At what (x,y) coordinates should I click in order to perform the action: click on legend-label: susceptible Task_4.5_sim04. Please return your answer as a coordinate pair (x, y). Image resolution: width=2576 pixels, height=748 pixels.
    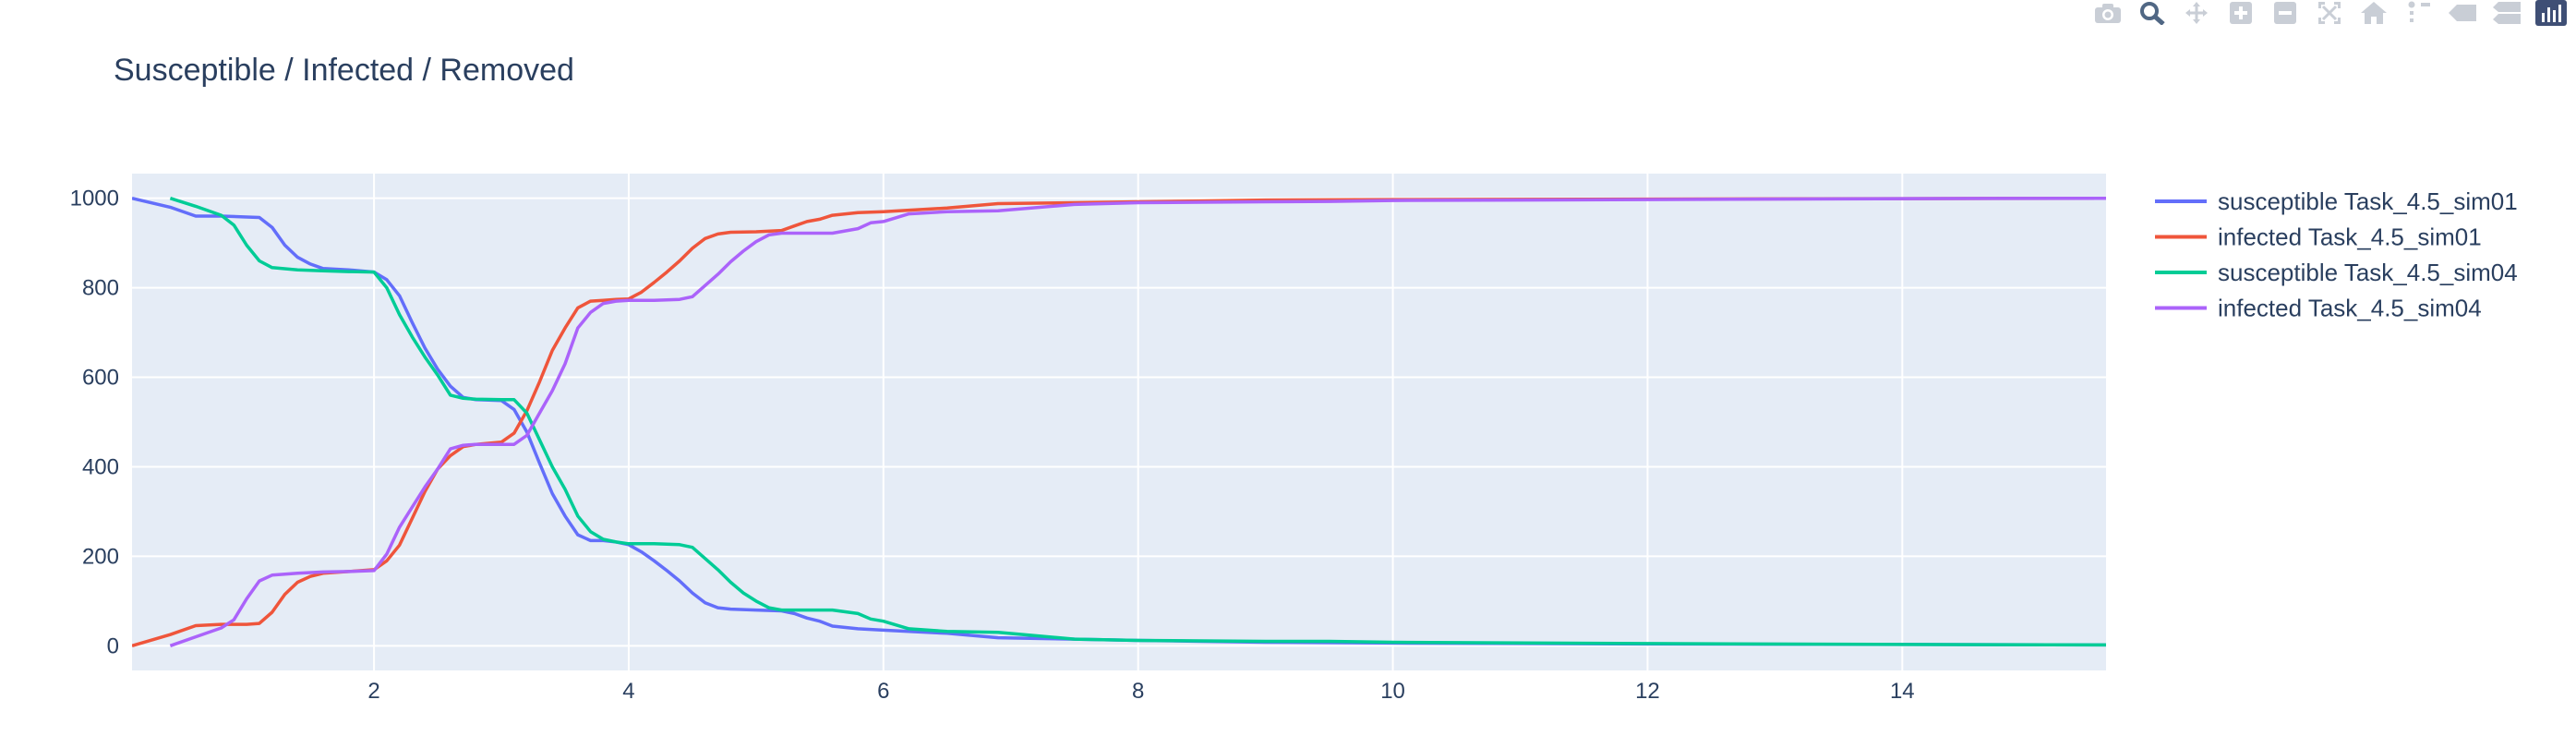
    Looking at the image, I should click on (2368, 273).